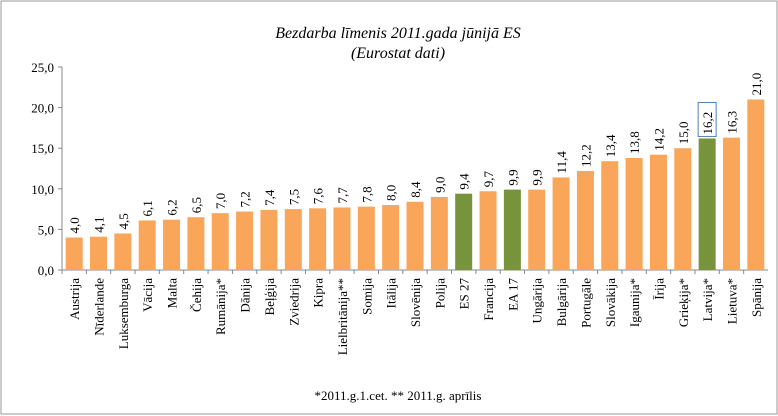 This screenshot has height=416, width=778. What do you see at coordinates (391, 293) in the screenshot?
I see `x-tick-label: Itālija` at bounding box center [391, 293].